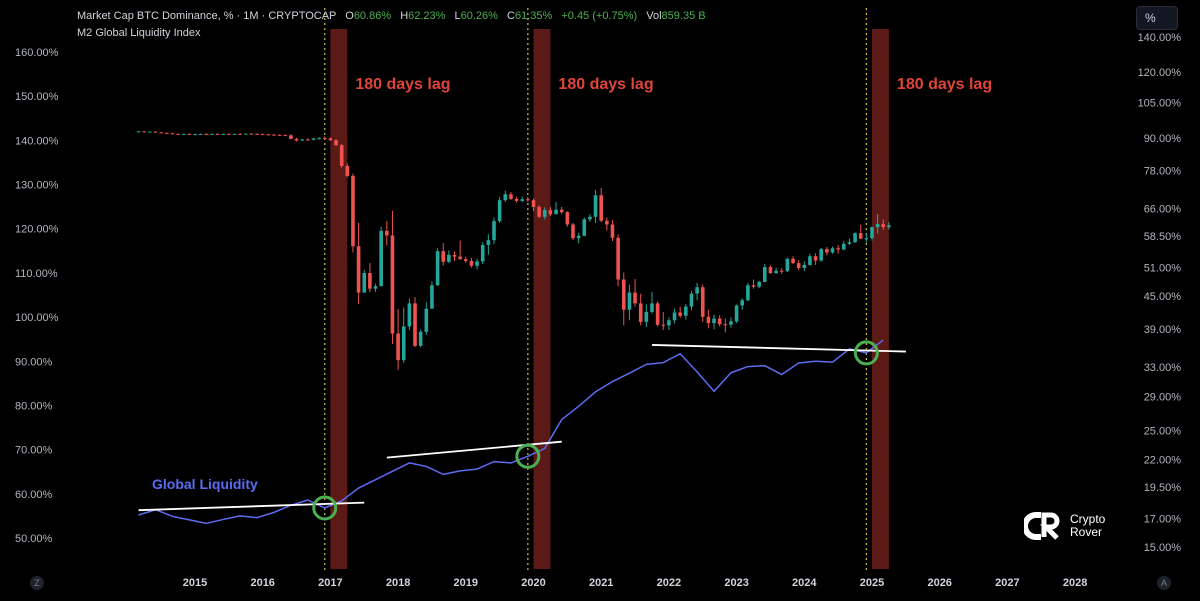 Image resolution: width=1200 pixels, height=601 pixels. Describe the element at coordinates (34, 539) in the screenshot. I see `left-axis-label: 50.00%` at that location.